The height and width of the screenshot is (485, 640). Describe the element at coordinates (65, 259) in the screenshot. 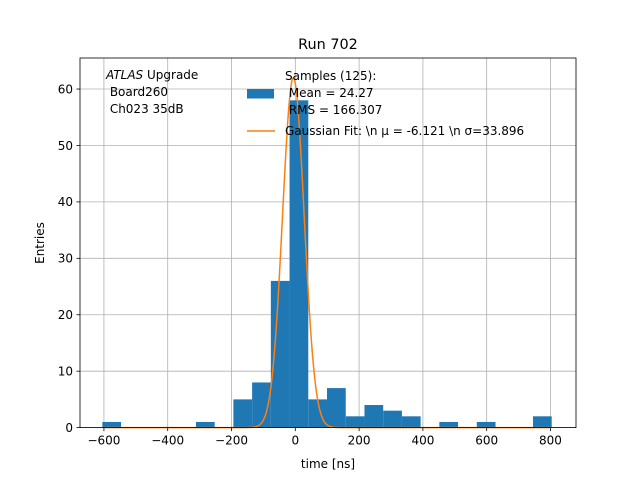

I see `y-tick-label: 30` at that location.